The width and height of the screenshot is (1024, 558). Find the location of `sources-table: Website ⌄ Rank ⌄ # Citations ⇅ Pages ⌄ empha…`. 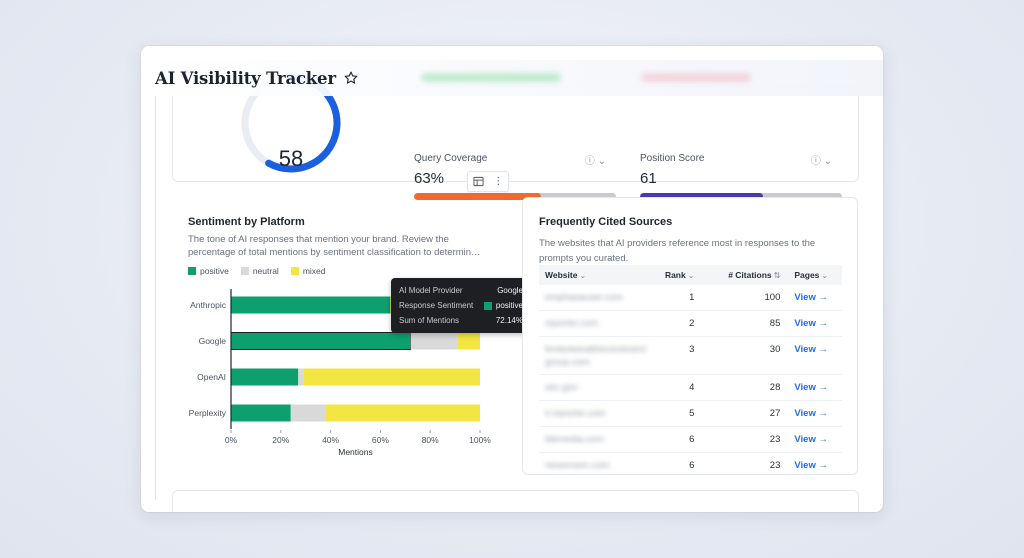

sources-table: Website ⌄ Rank ⌄ # Citations ⇅ Pages ⌄ empha… is located at coordinates (690, 369).